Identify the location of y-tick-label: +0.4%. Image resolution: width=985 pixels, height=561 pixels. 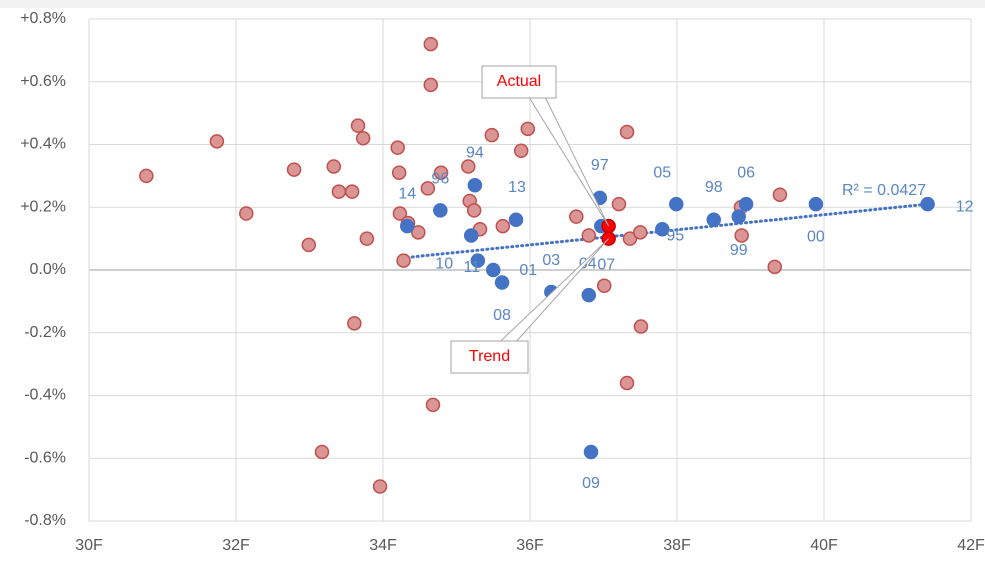
(43, 144).